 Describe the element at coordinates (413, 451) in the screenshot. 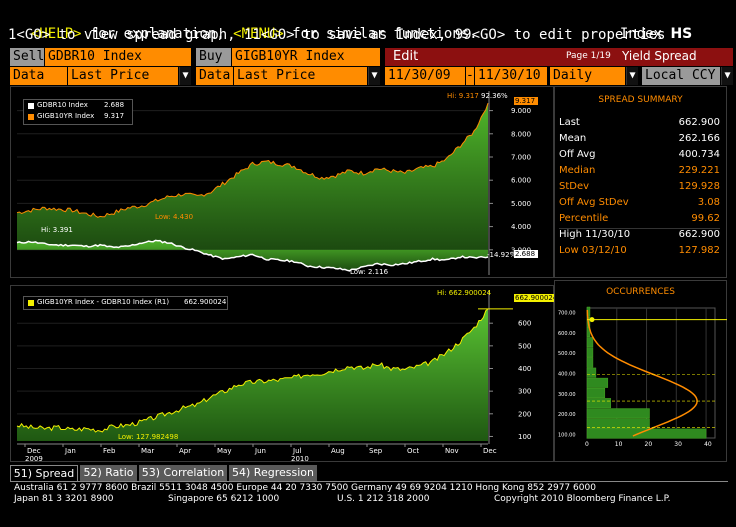

I see `month-label: Oct` at that location.